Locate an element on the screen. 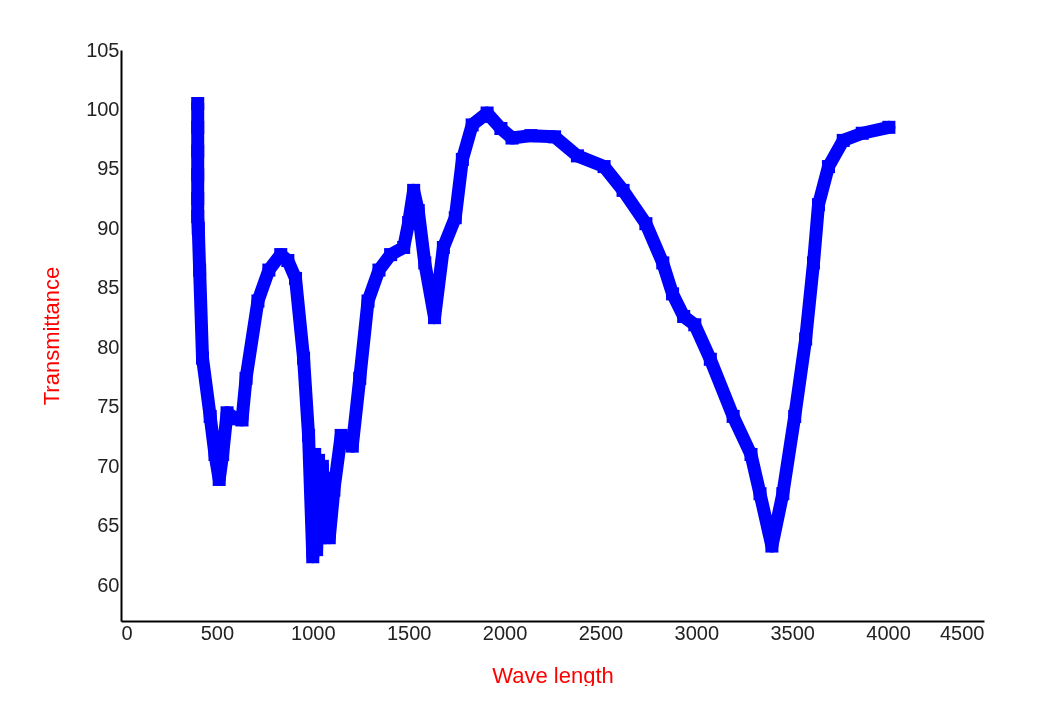  x-tick-label: 1000 is located at coordinates (313, 632).